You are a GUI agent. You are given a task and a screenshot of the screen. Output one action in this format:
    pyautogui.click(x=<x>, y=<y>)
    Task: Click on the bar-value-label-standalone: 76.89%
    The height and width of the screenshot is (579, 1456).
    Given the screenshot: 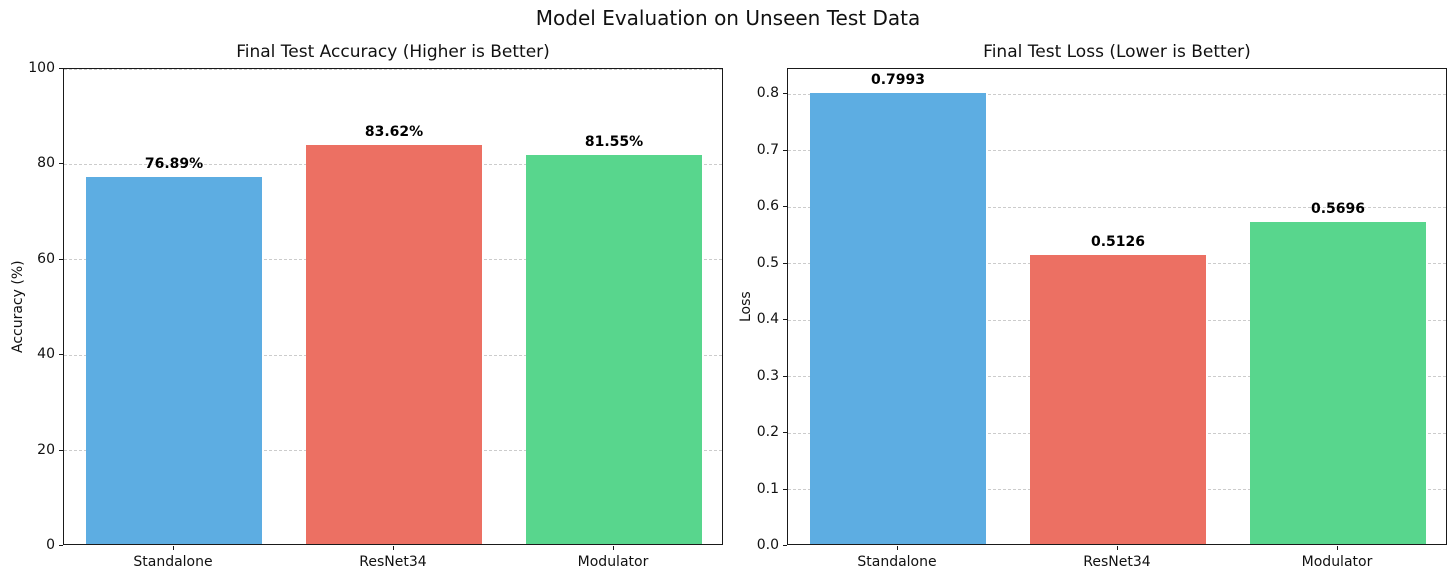 What is the action you would take?
    pyautogui.click(x=174, y=164)
    